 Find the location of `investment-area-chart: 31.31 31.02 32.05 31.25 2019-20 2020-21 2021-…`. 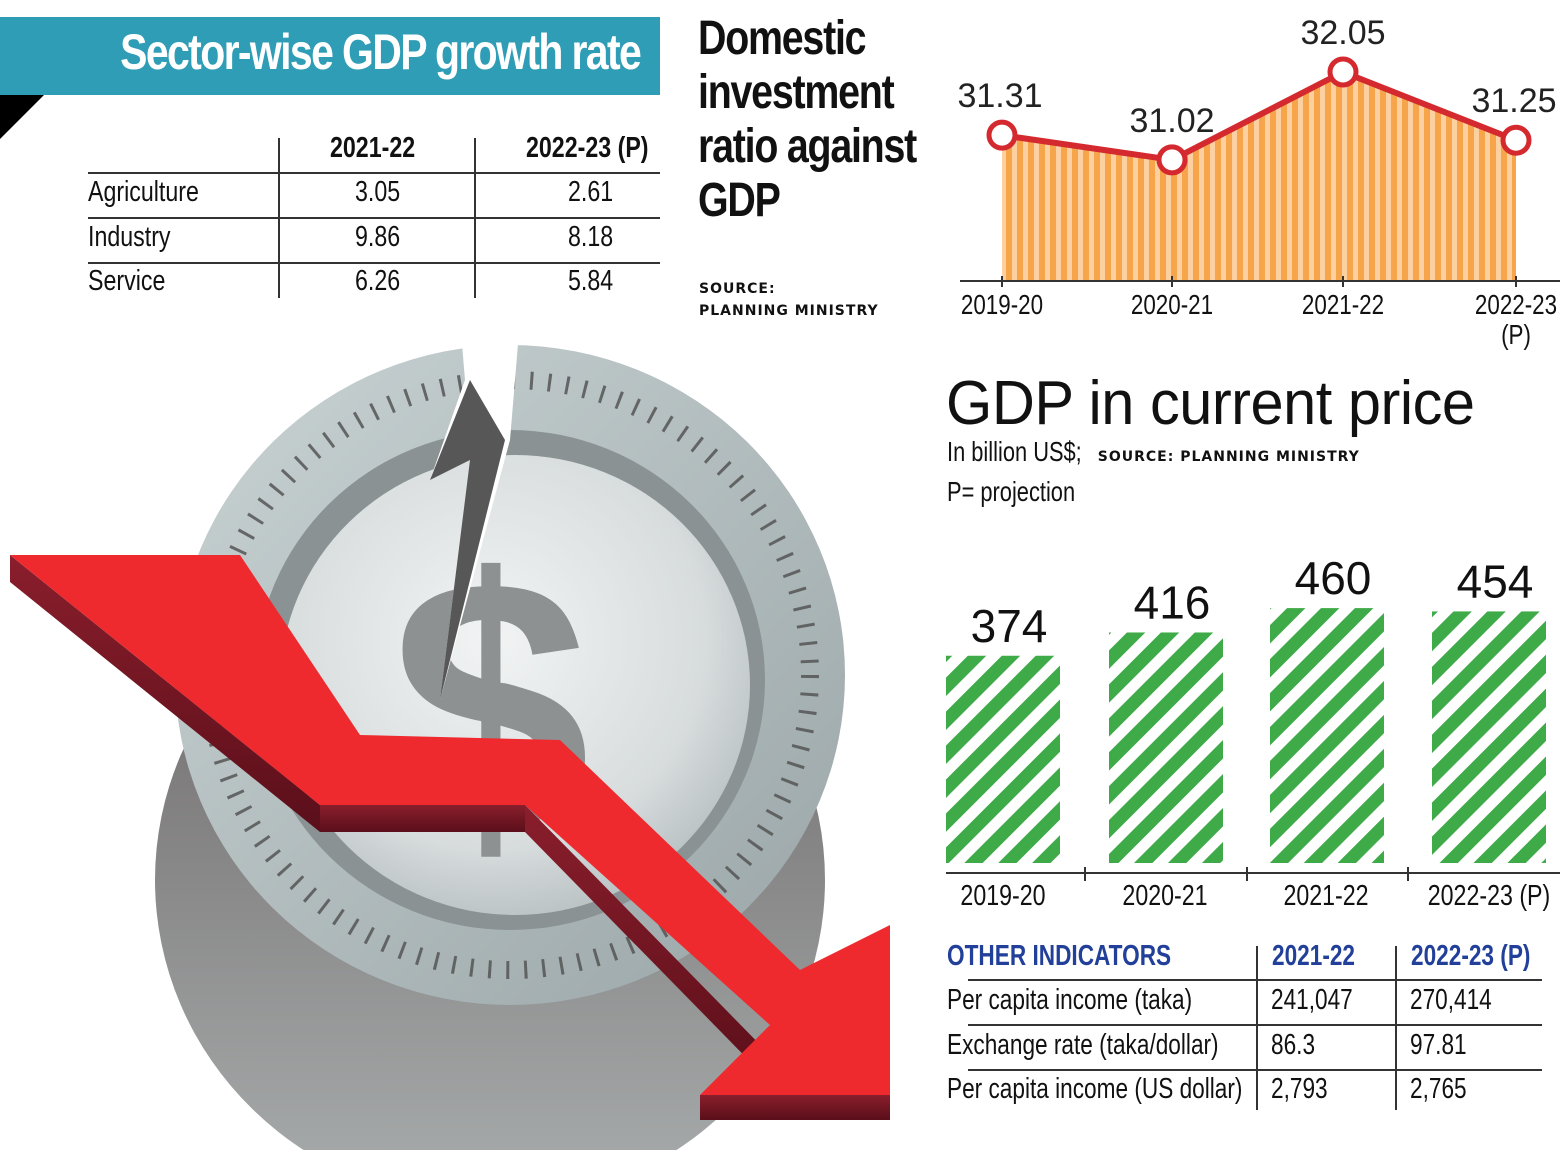

investment-area-chart: 31.31 31.02 32.05 31.25 2019-20 2020-21 2021-… is located at coordinates (1258, 182).